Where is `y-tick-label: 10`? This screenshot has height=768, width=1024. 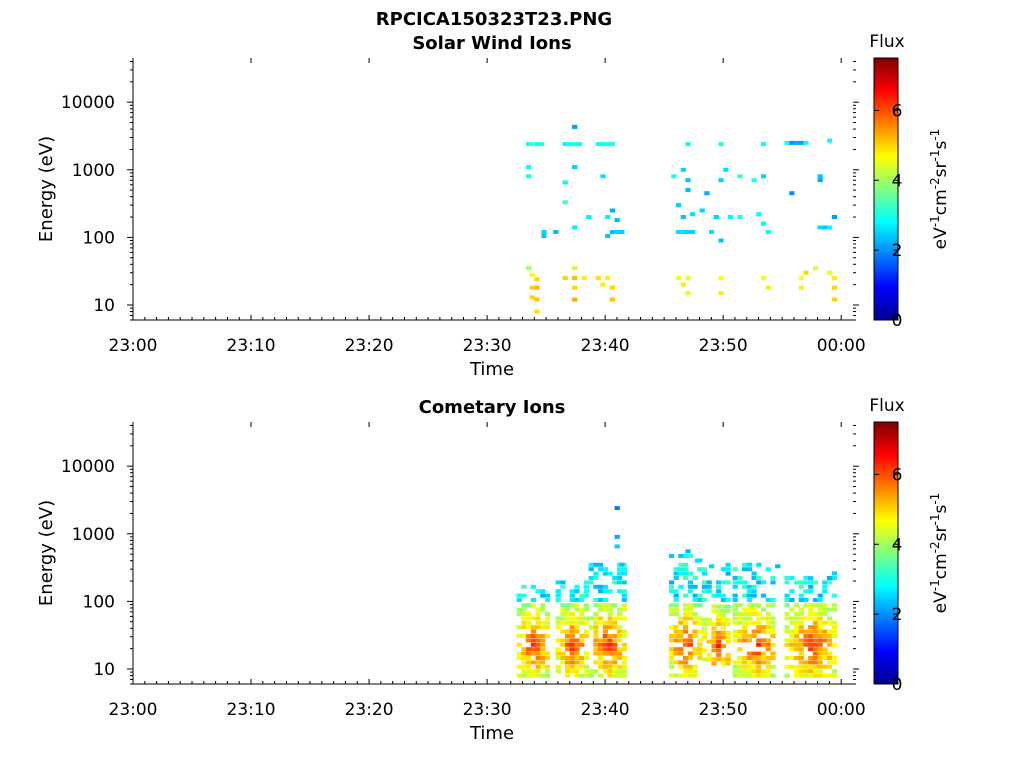 y-tick-label: 10 is located at coordinates (104, 670).